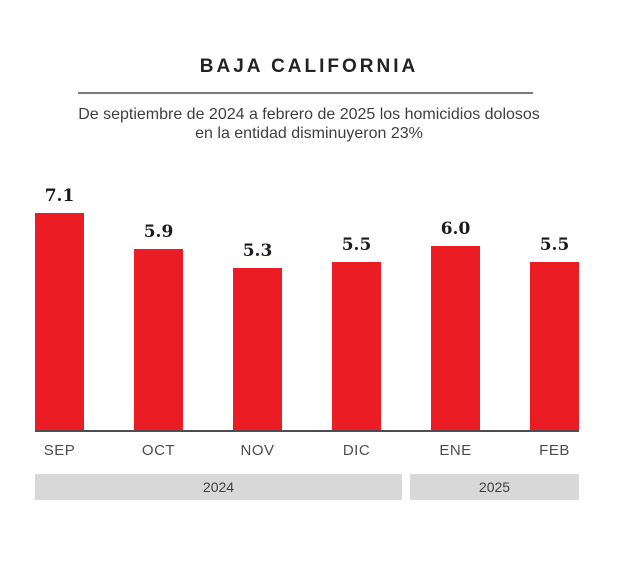 Image resolution: width=618 pixels, height=588 pixels. I want to click on bar-value-label-feb: 5.5, so click(554, 245).